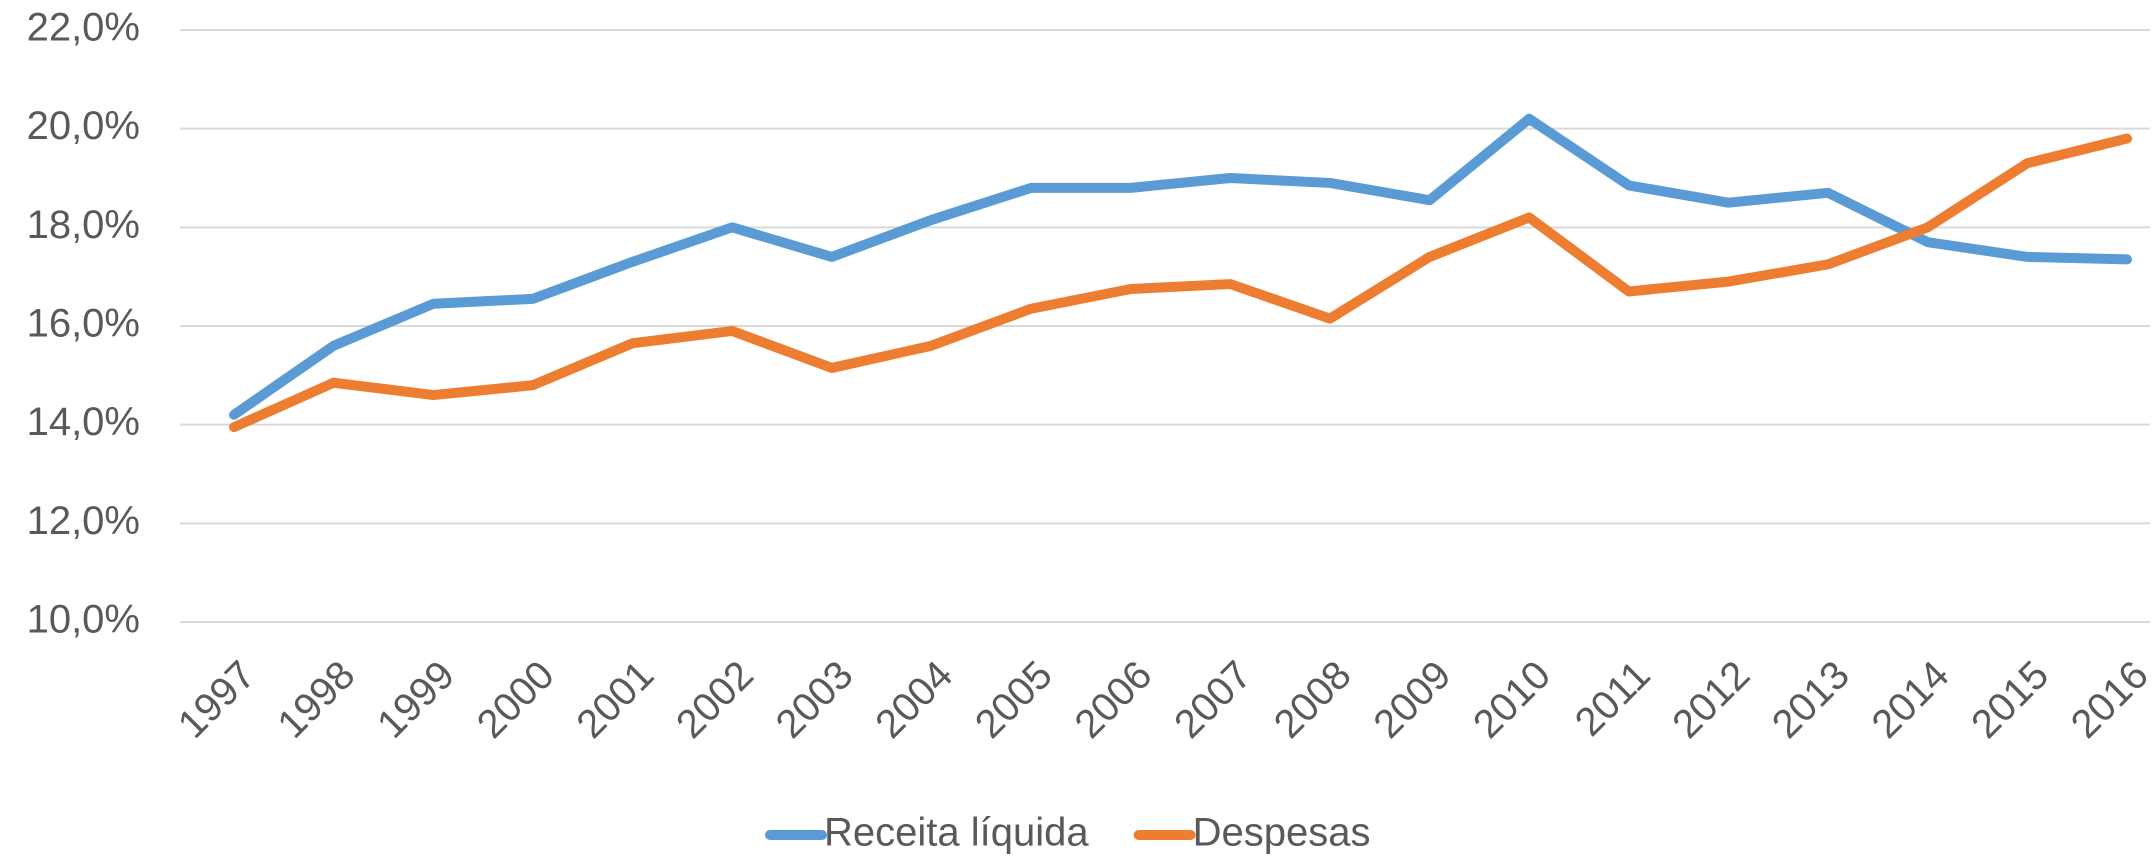 This screenshot has height=862, width=2154. I want to click on x-tick-label: 2004, so click(914, 700).